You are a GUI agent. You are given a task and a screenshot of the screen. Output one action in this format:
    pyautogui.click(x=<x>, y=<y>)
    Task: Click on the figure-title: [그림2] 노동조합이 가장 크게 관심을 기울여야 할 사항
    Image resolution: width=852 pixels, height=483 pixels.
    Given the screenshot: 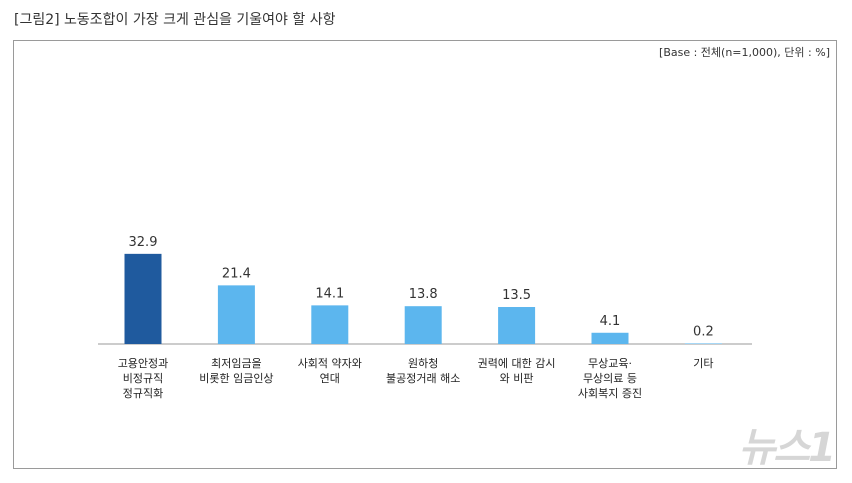 What is the action you would take?
    pyautogui.click(x=175, y=20)
    